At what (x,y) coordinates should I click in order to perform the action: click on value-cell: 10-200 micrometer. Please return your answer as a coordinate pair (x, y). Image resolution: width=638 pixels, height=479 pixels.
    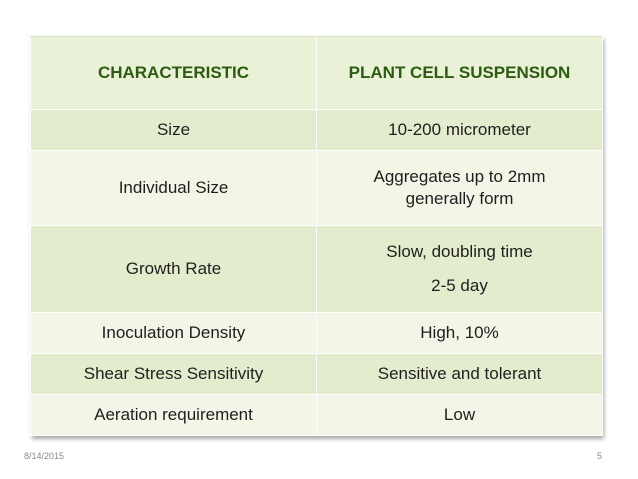
    Looking at the image, I should click on (459, 130).